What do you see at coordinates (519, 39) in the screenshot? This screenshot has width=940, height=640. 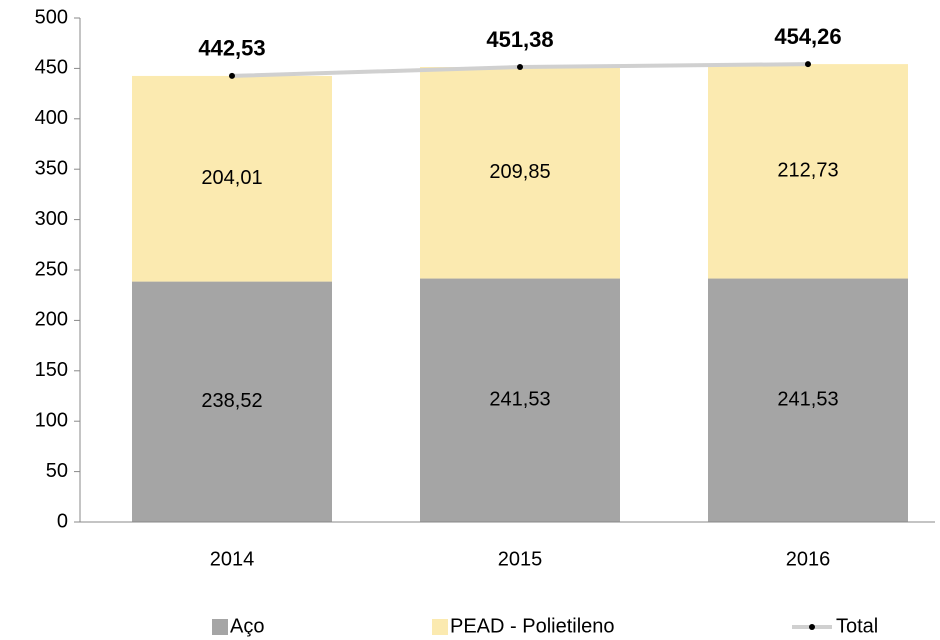 I see `total-label: 451,38` at bounding box center [519, 39].